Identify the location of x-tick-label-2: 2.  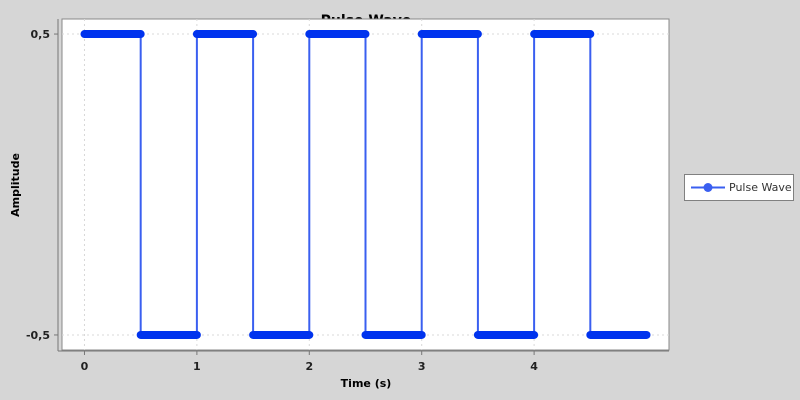
(309, 366).